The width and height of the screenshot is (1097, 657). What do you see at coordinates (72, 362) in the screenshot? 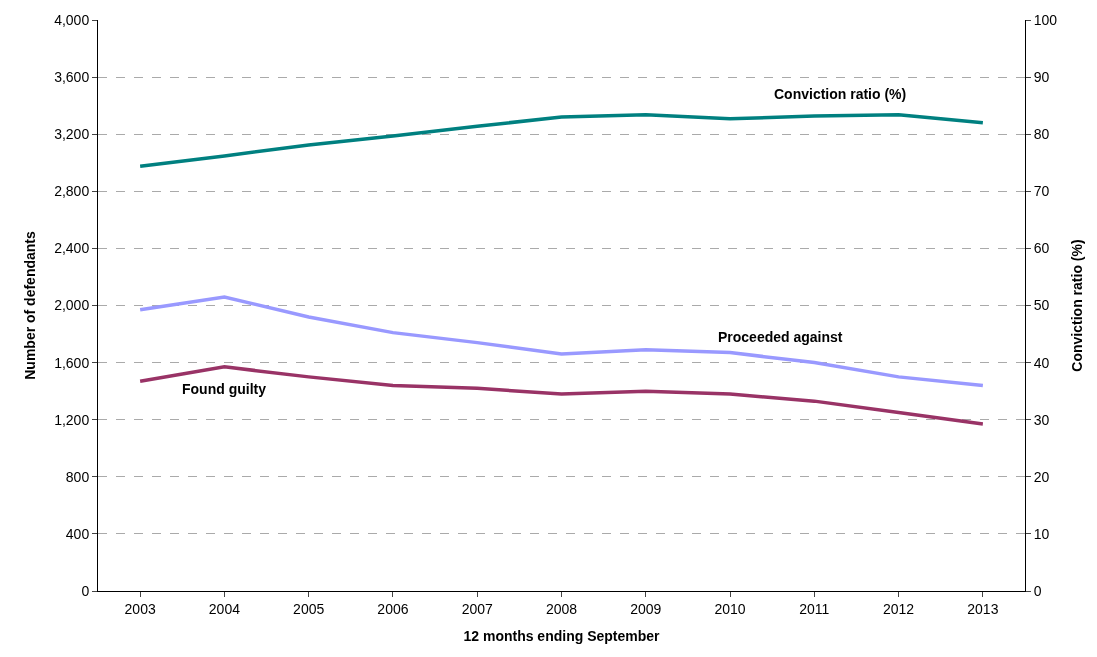
I see `y-tick-label: 1,600` at bounding box center [72, 362].